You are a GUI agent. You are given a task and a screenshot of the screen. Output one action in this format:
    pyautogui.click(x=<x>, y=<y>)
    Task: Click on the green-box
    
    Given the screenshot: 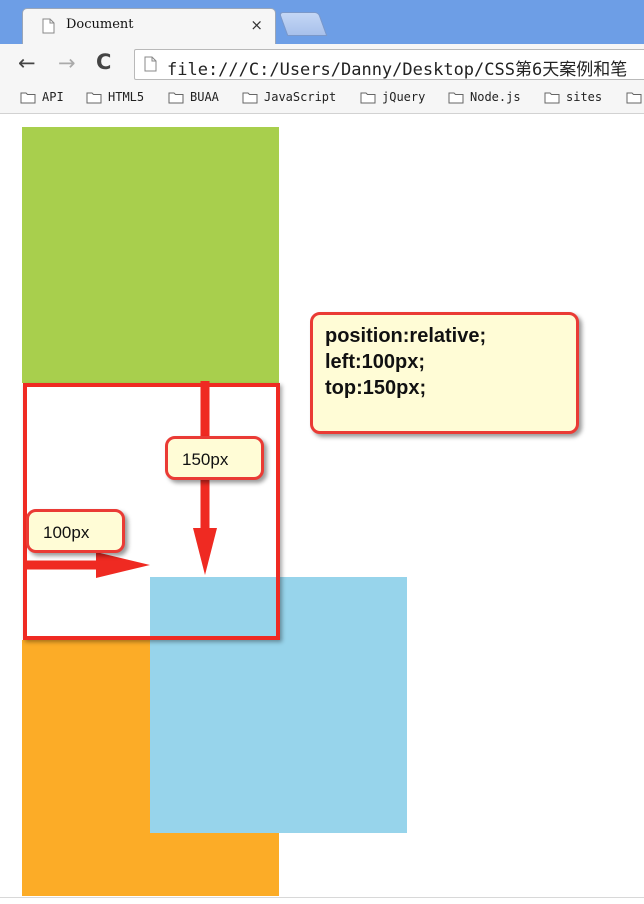 What is the action you would take?
    pyautogui.click(x=150, y=255)
    